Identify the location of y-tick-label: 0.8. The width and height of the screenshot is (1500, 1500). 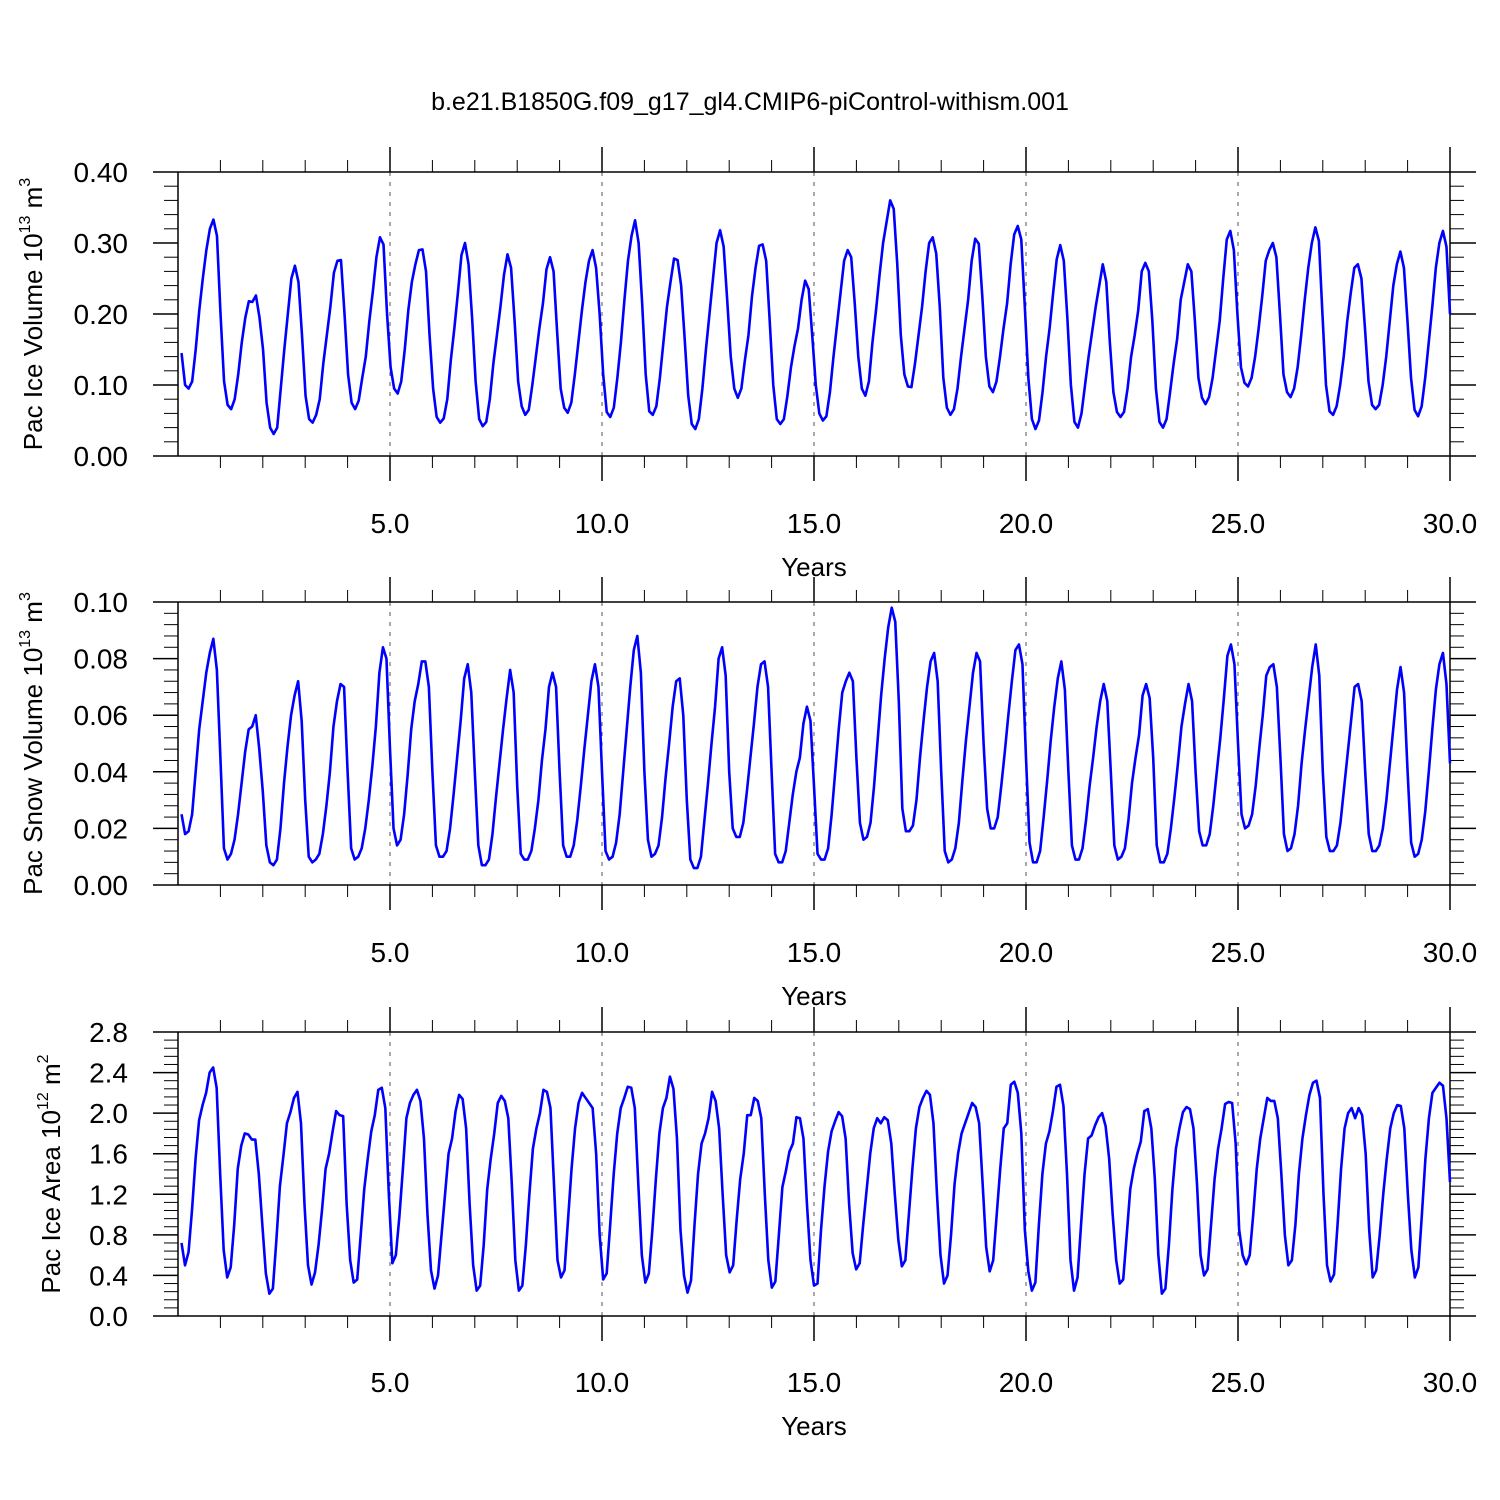
(108, 1235).